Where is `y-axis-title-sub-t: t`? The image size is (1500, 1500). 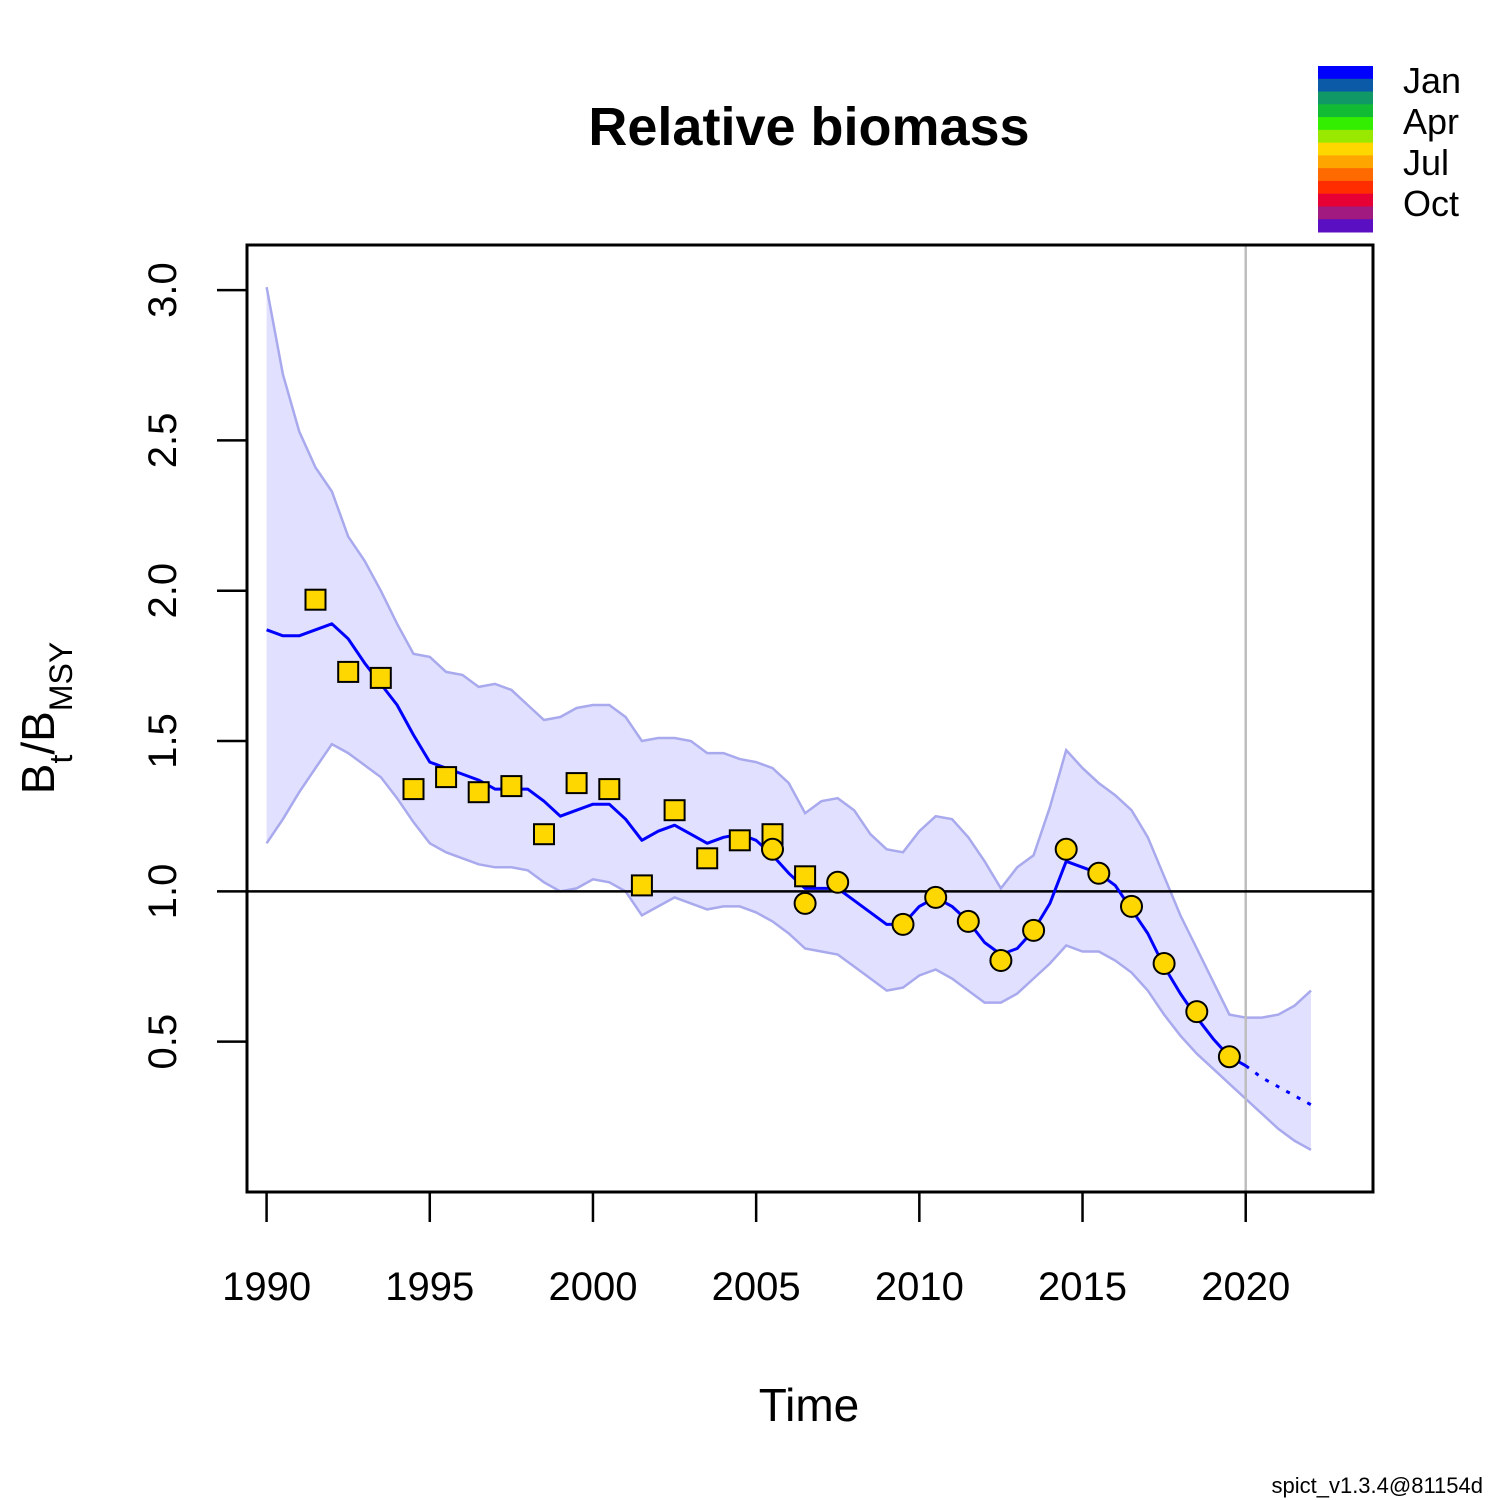
y-axis-title-sub-t: t is located at coordinates (61, 759).